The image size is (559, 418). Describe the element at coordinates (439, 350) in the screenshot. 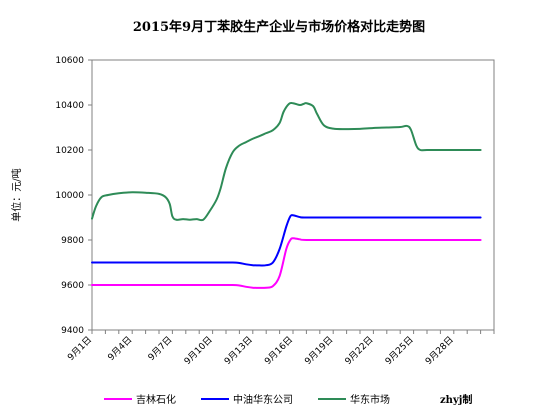

I see `x-tick-label: 9月28日` at that location.